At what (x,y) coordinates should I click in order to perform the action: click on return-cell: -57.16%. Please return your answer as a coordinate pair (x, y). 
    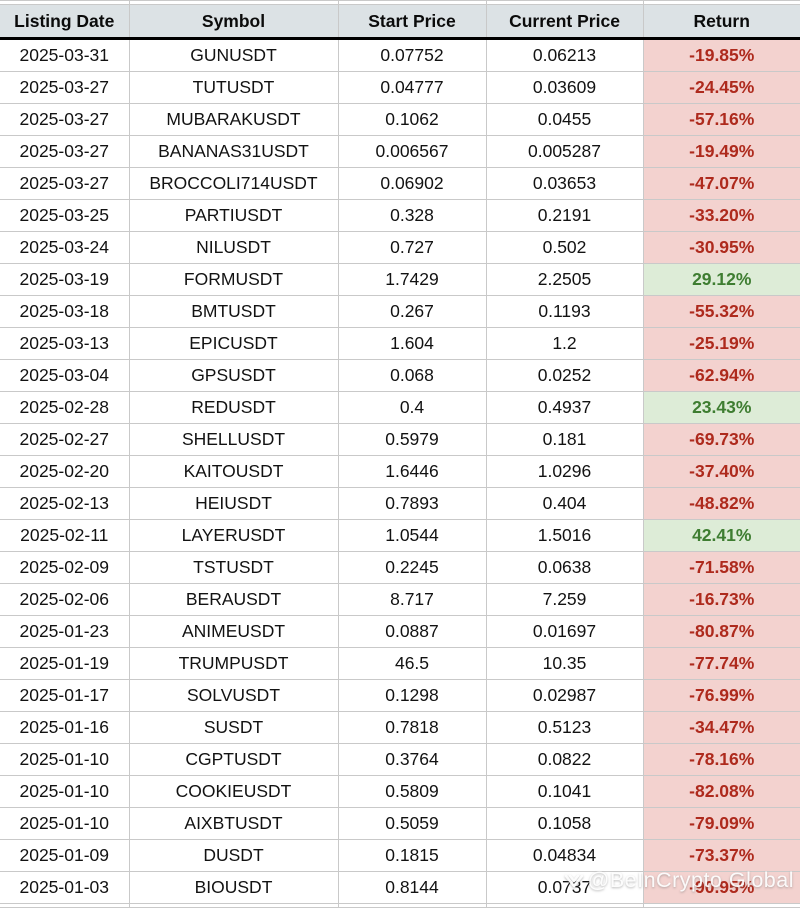
    Looking at the image, I should click on (721, 119).